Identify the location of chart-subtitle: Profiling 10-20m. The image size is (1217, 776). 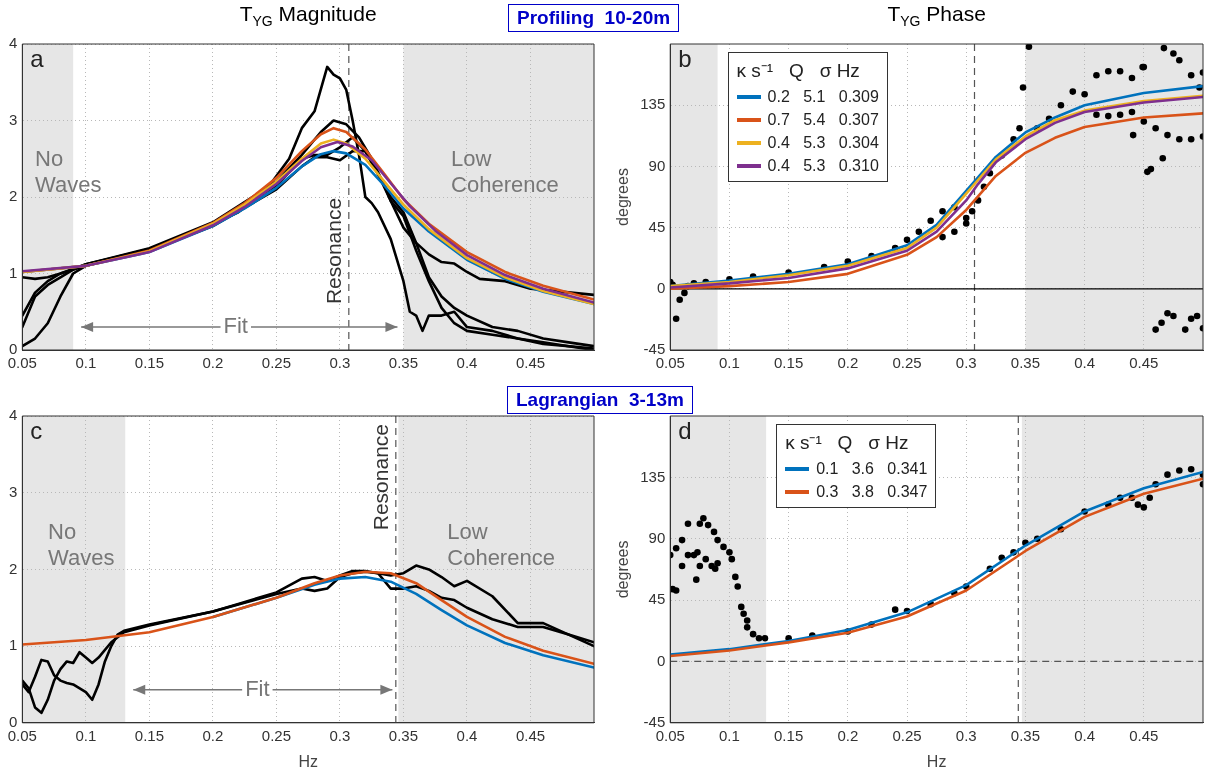
(594, 18).